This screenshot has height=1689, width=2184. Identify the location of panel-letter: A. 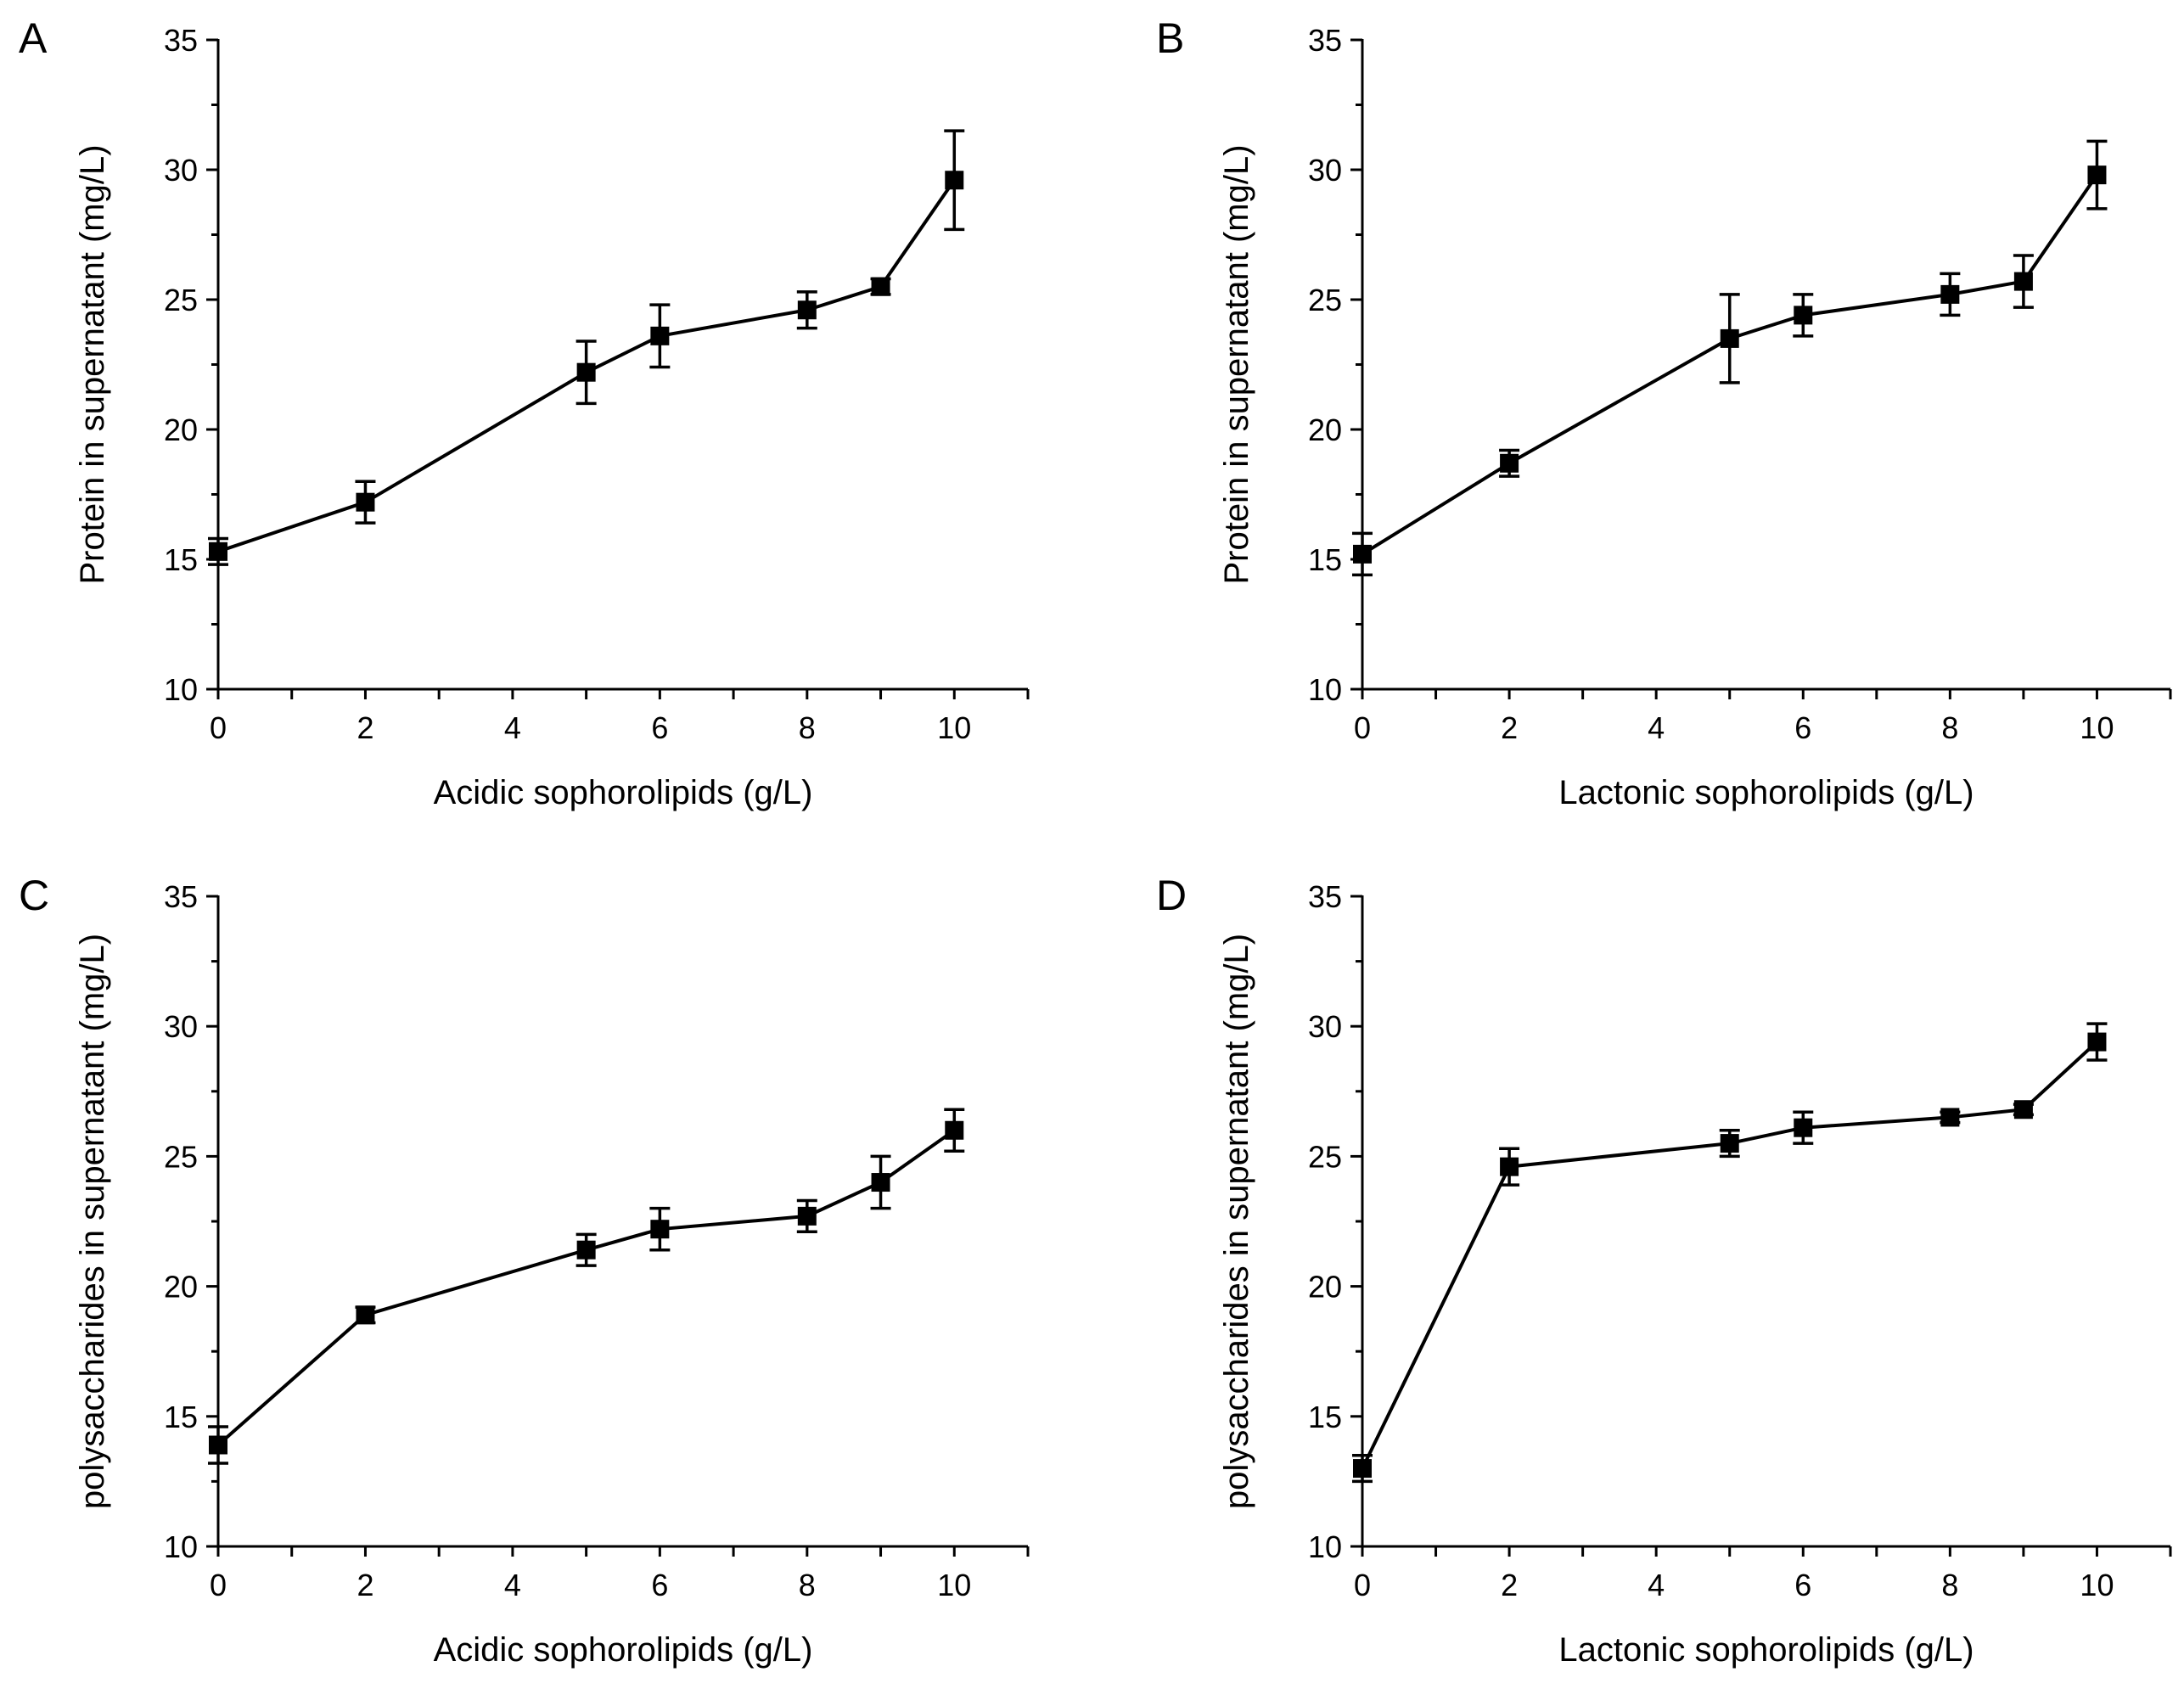
(33, 38).